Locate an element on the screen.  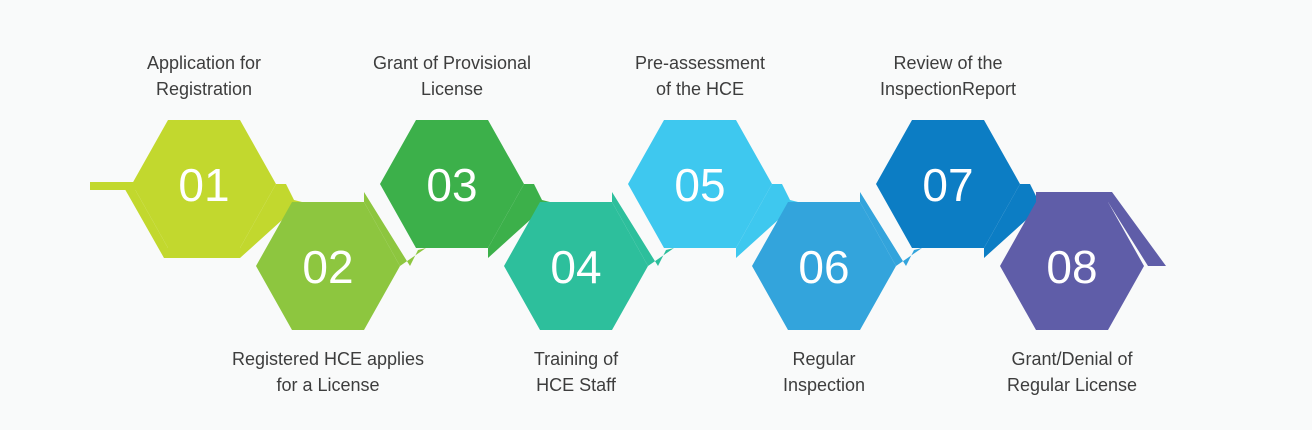
label-line: Pre-assessment is located at coordinates (700, 63).